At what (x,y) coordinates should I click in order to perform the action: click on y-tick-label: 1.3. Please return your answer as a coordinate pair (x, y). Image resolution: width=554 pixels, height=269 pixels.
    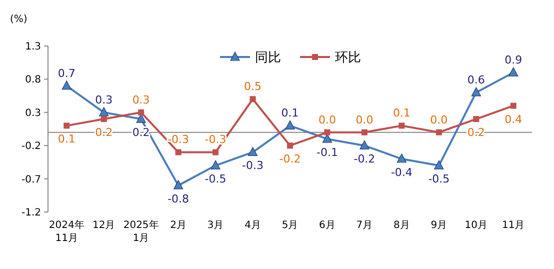
    Looking at the image, I should click on (33, 47).